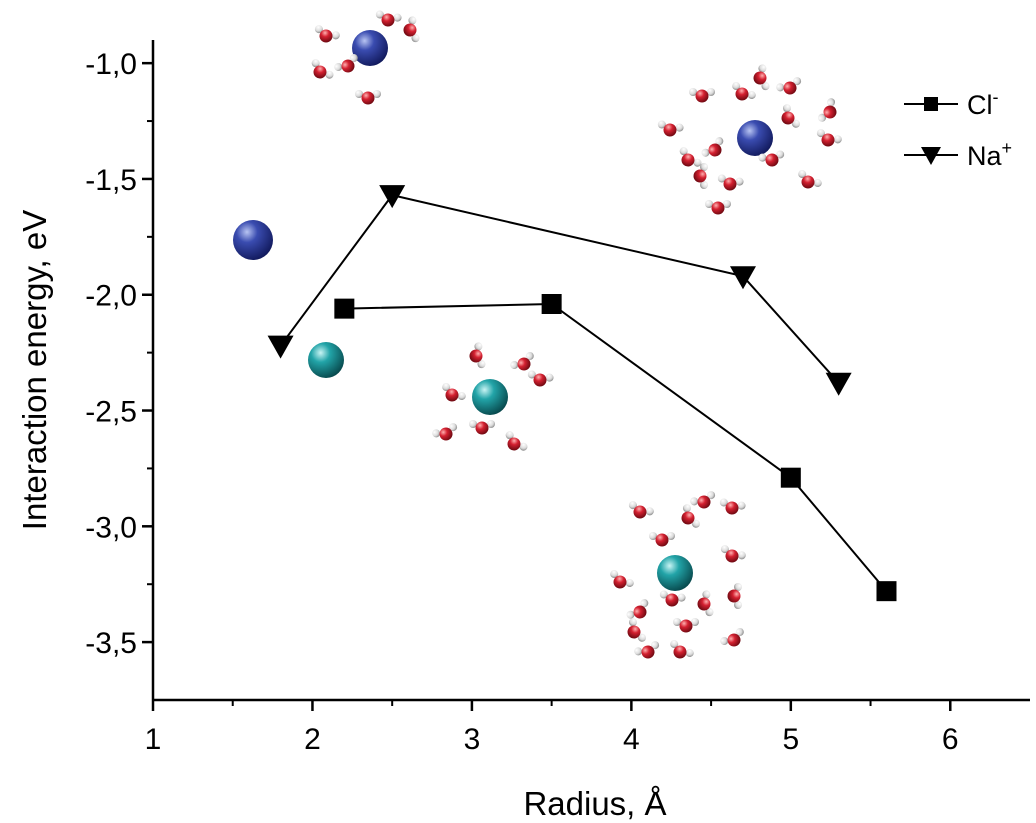  What do you see at coordinates (111, 643) in the screenshot?
I see `y-tick-label: -3,5` at bounding box center [111, 643].